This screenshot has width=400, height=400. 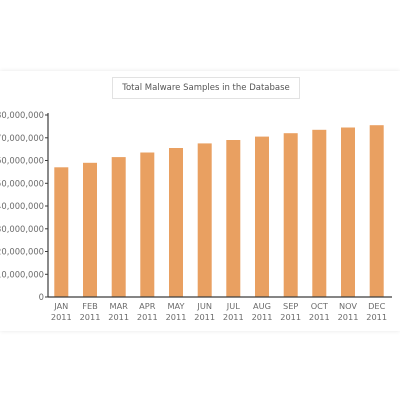 I want to click on y-tick-label-3: 30,000,000, so click(x=22, y=229).